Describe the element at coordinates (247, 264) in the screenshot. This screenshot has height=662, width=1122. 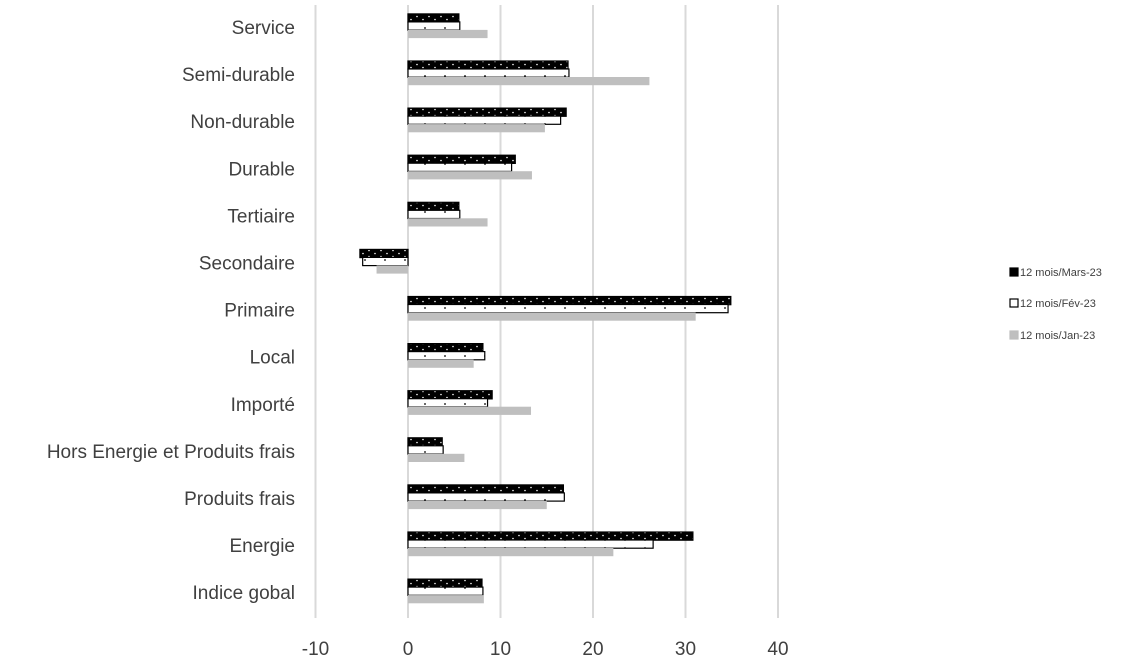
I see `category-label: Secondaire` at that location.